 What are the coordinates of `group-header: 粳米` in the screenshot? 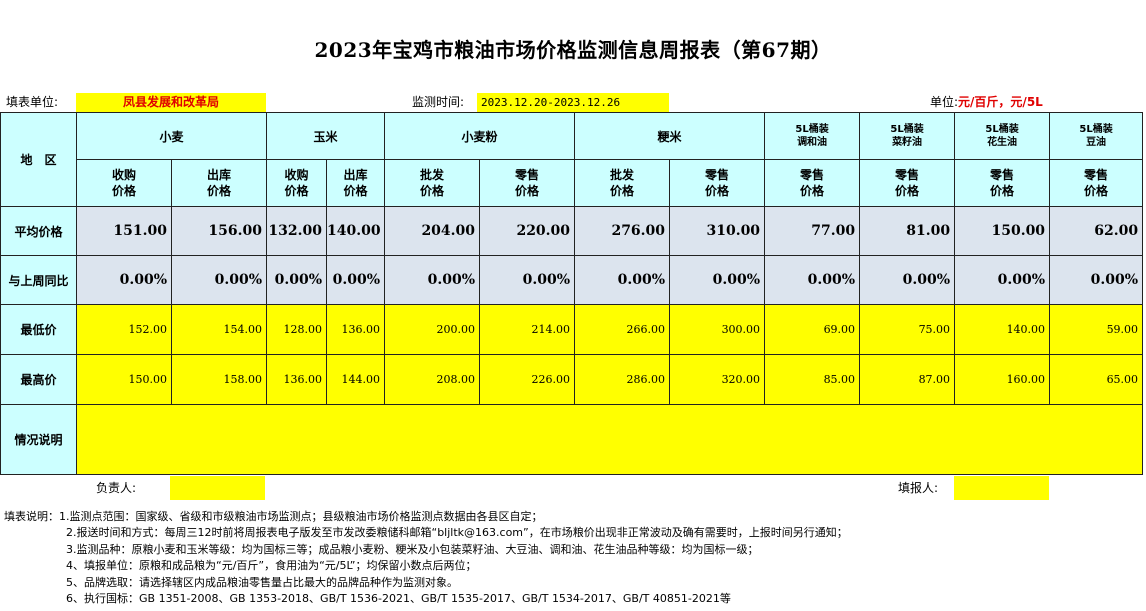 It's located at (670, 136).